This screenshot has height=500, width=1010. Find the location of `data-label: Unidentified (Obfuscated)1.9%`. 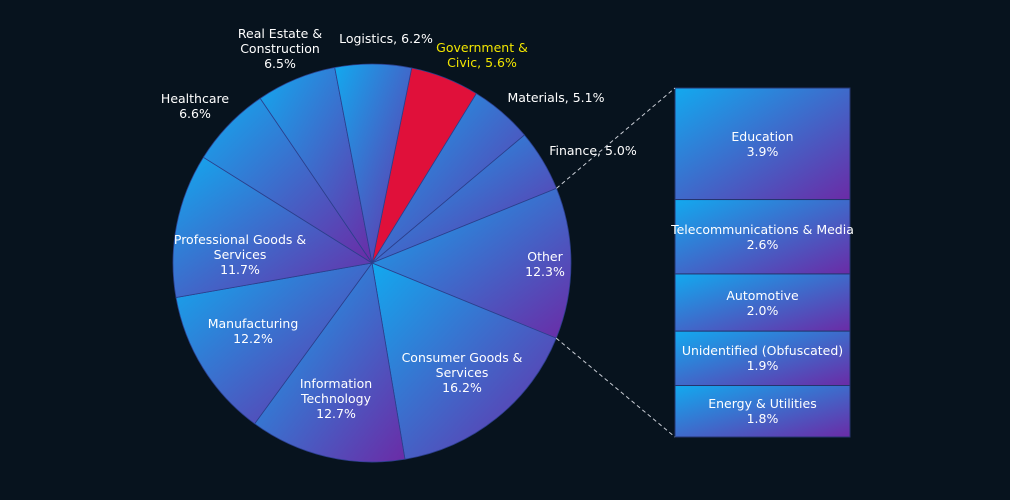

data-label: Unidentified (Obfuscated)1.9% is located at coordinates (762, 358).